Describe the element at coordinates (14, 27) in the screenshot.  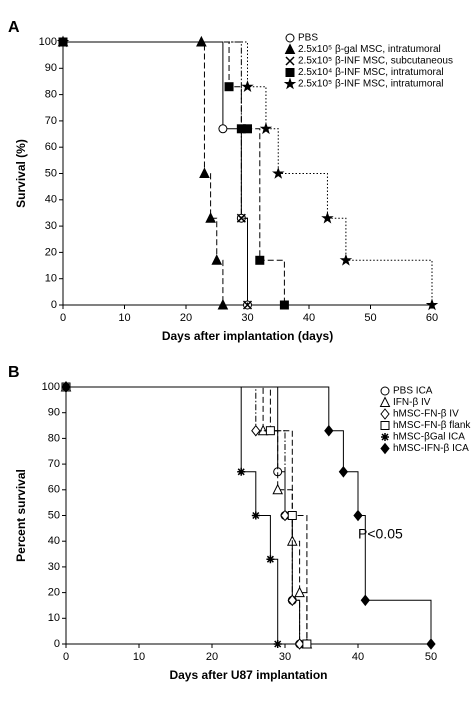
I see `panel-label: A` at that location.